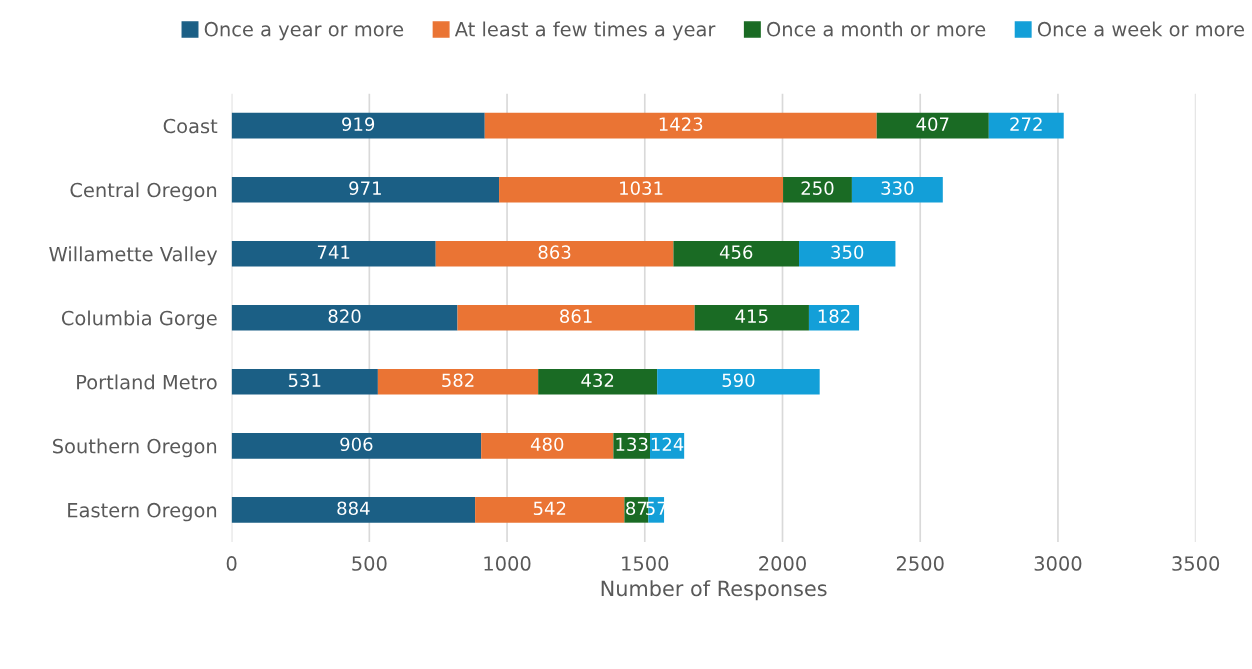  I want to click on data-label: 1423, so click(681, 124).